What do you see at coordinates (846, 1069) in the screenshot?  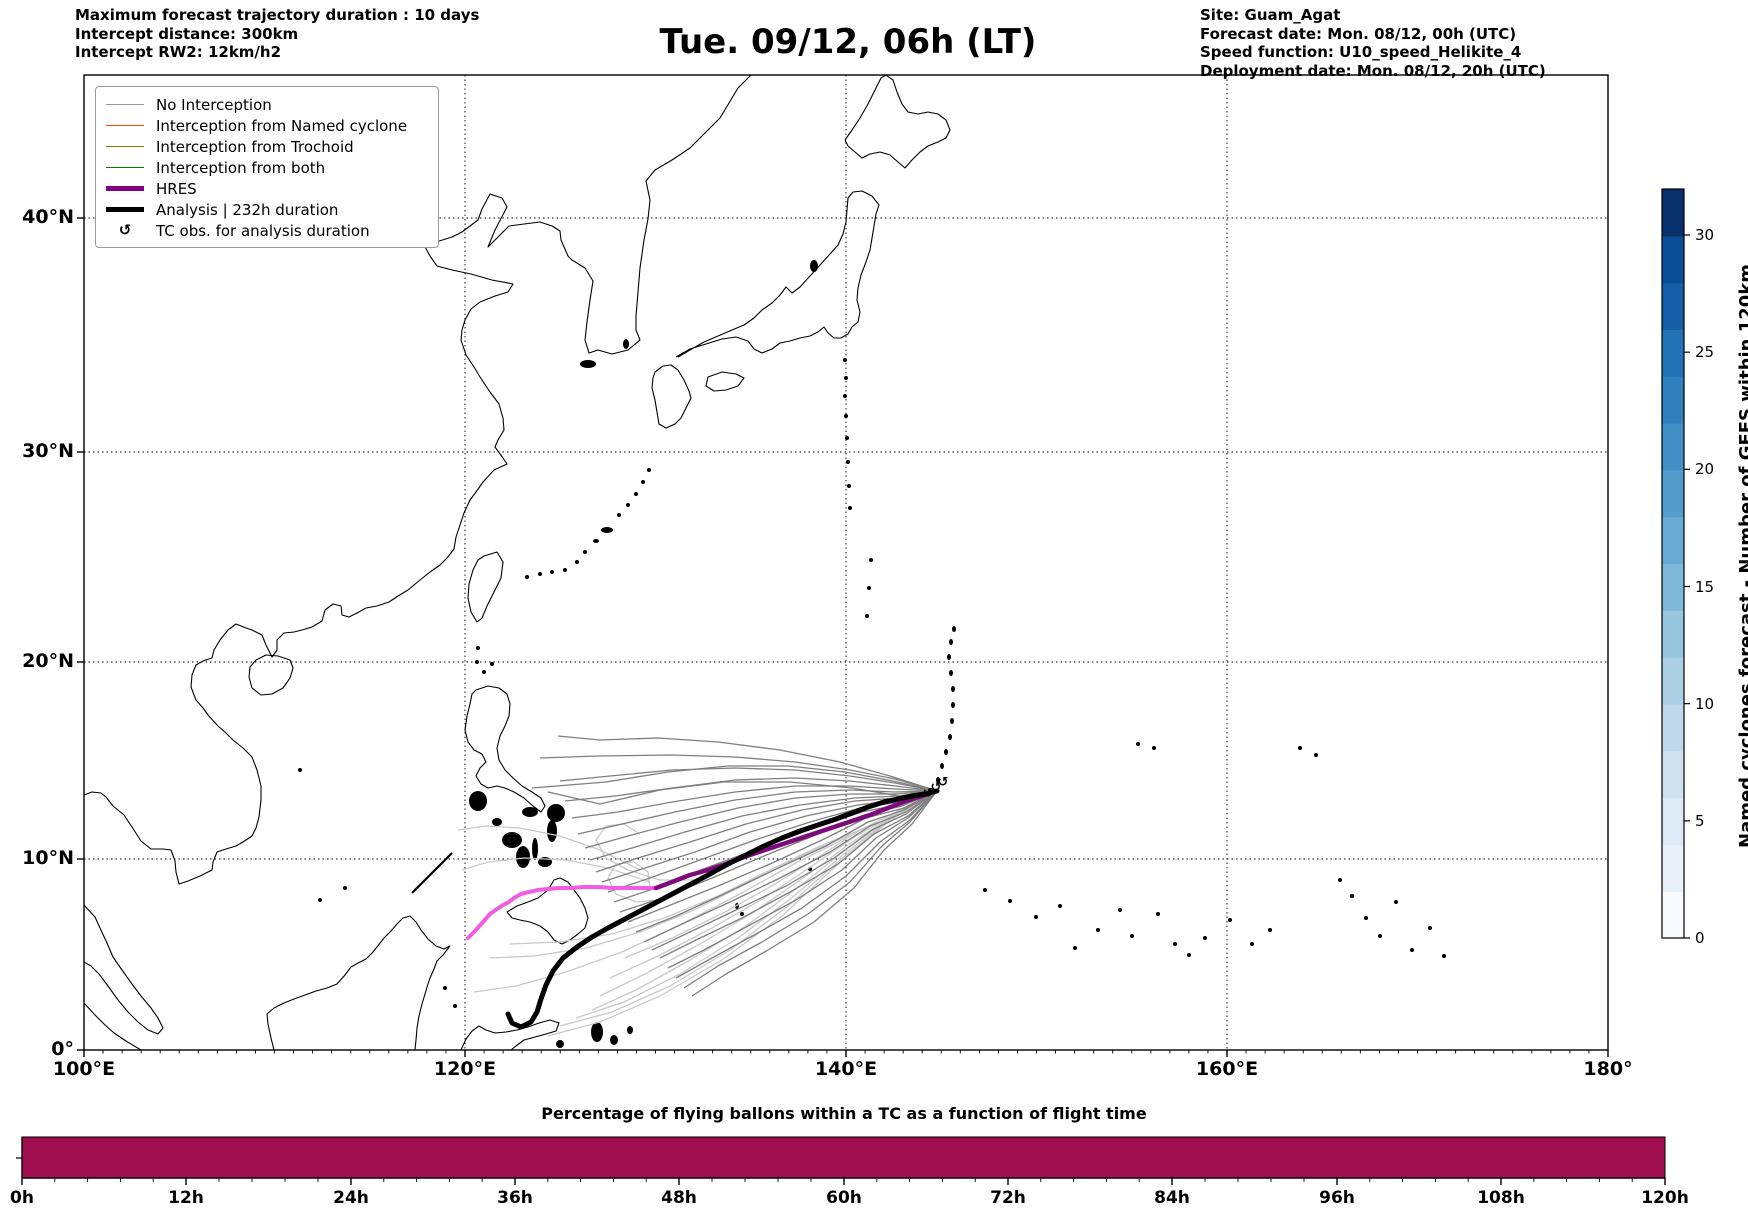 I see `lon-tick-label: 140°E` at bounding box center [846, 1069].